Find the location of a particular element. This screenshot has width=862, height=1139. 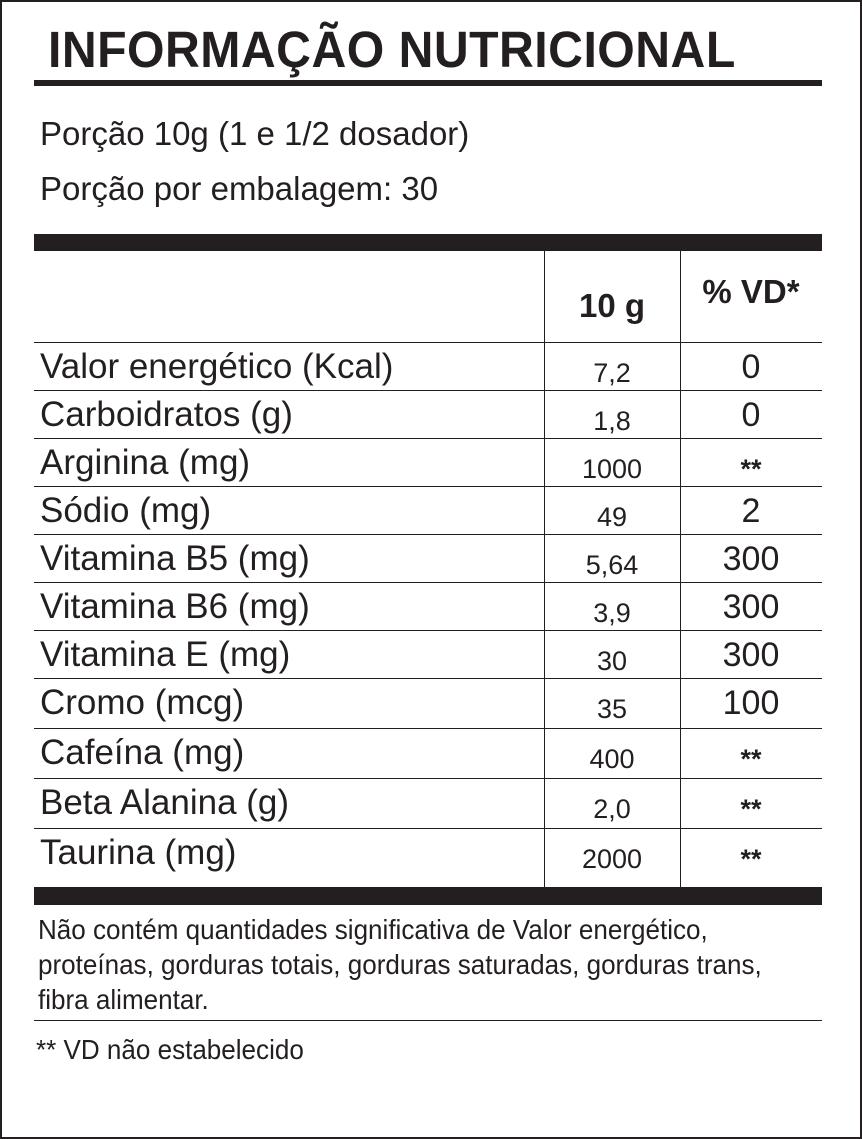

nutrient-quantity: 5,64 is located at coordinates (612, 565).